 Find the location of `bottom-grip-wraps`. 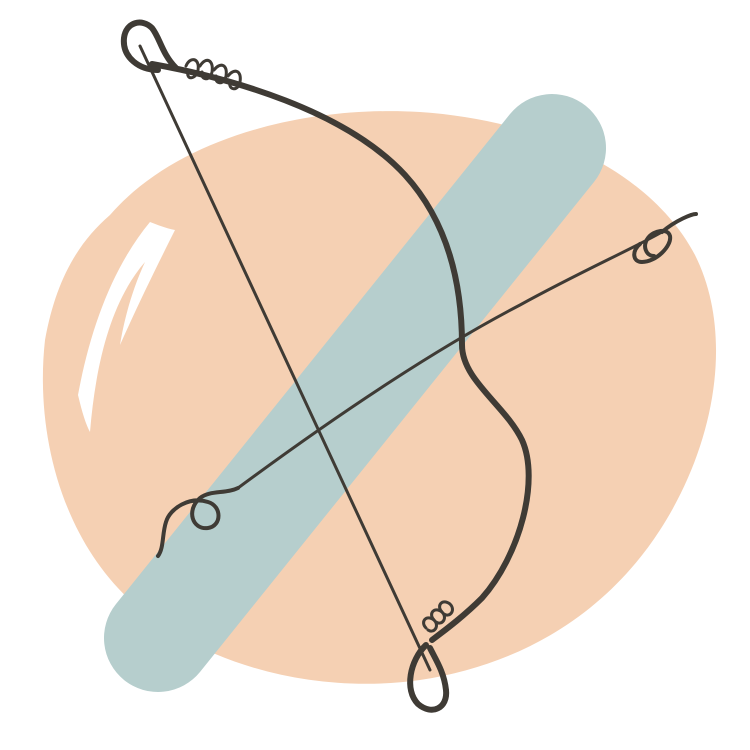

bottom-grip-wraps is located at coordinates (438, 616).